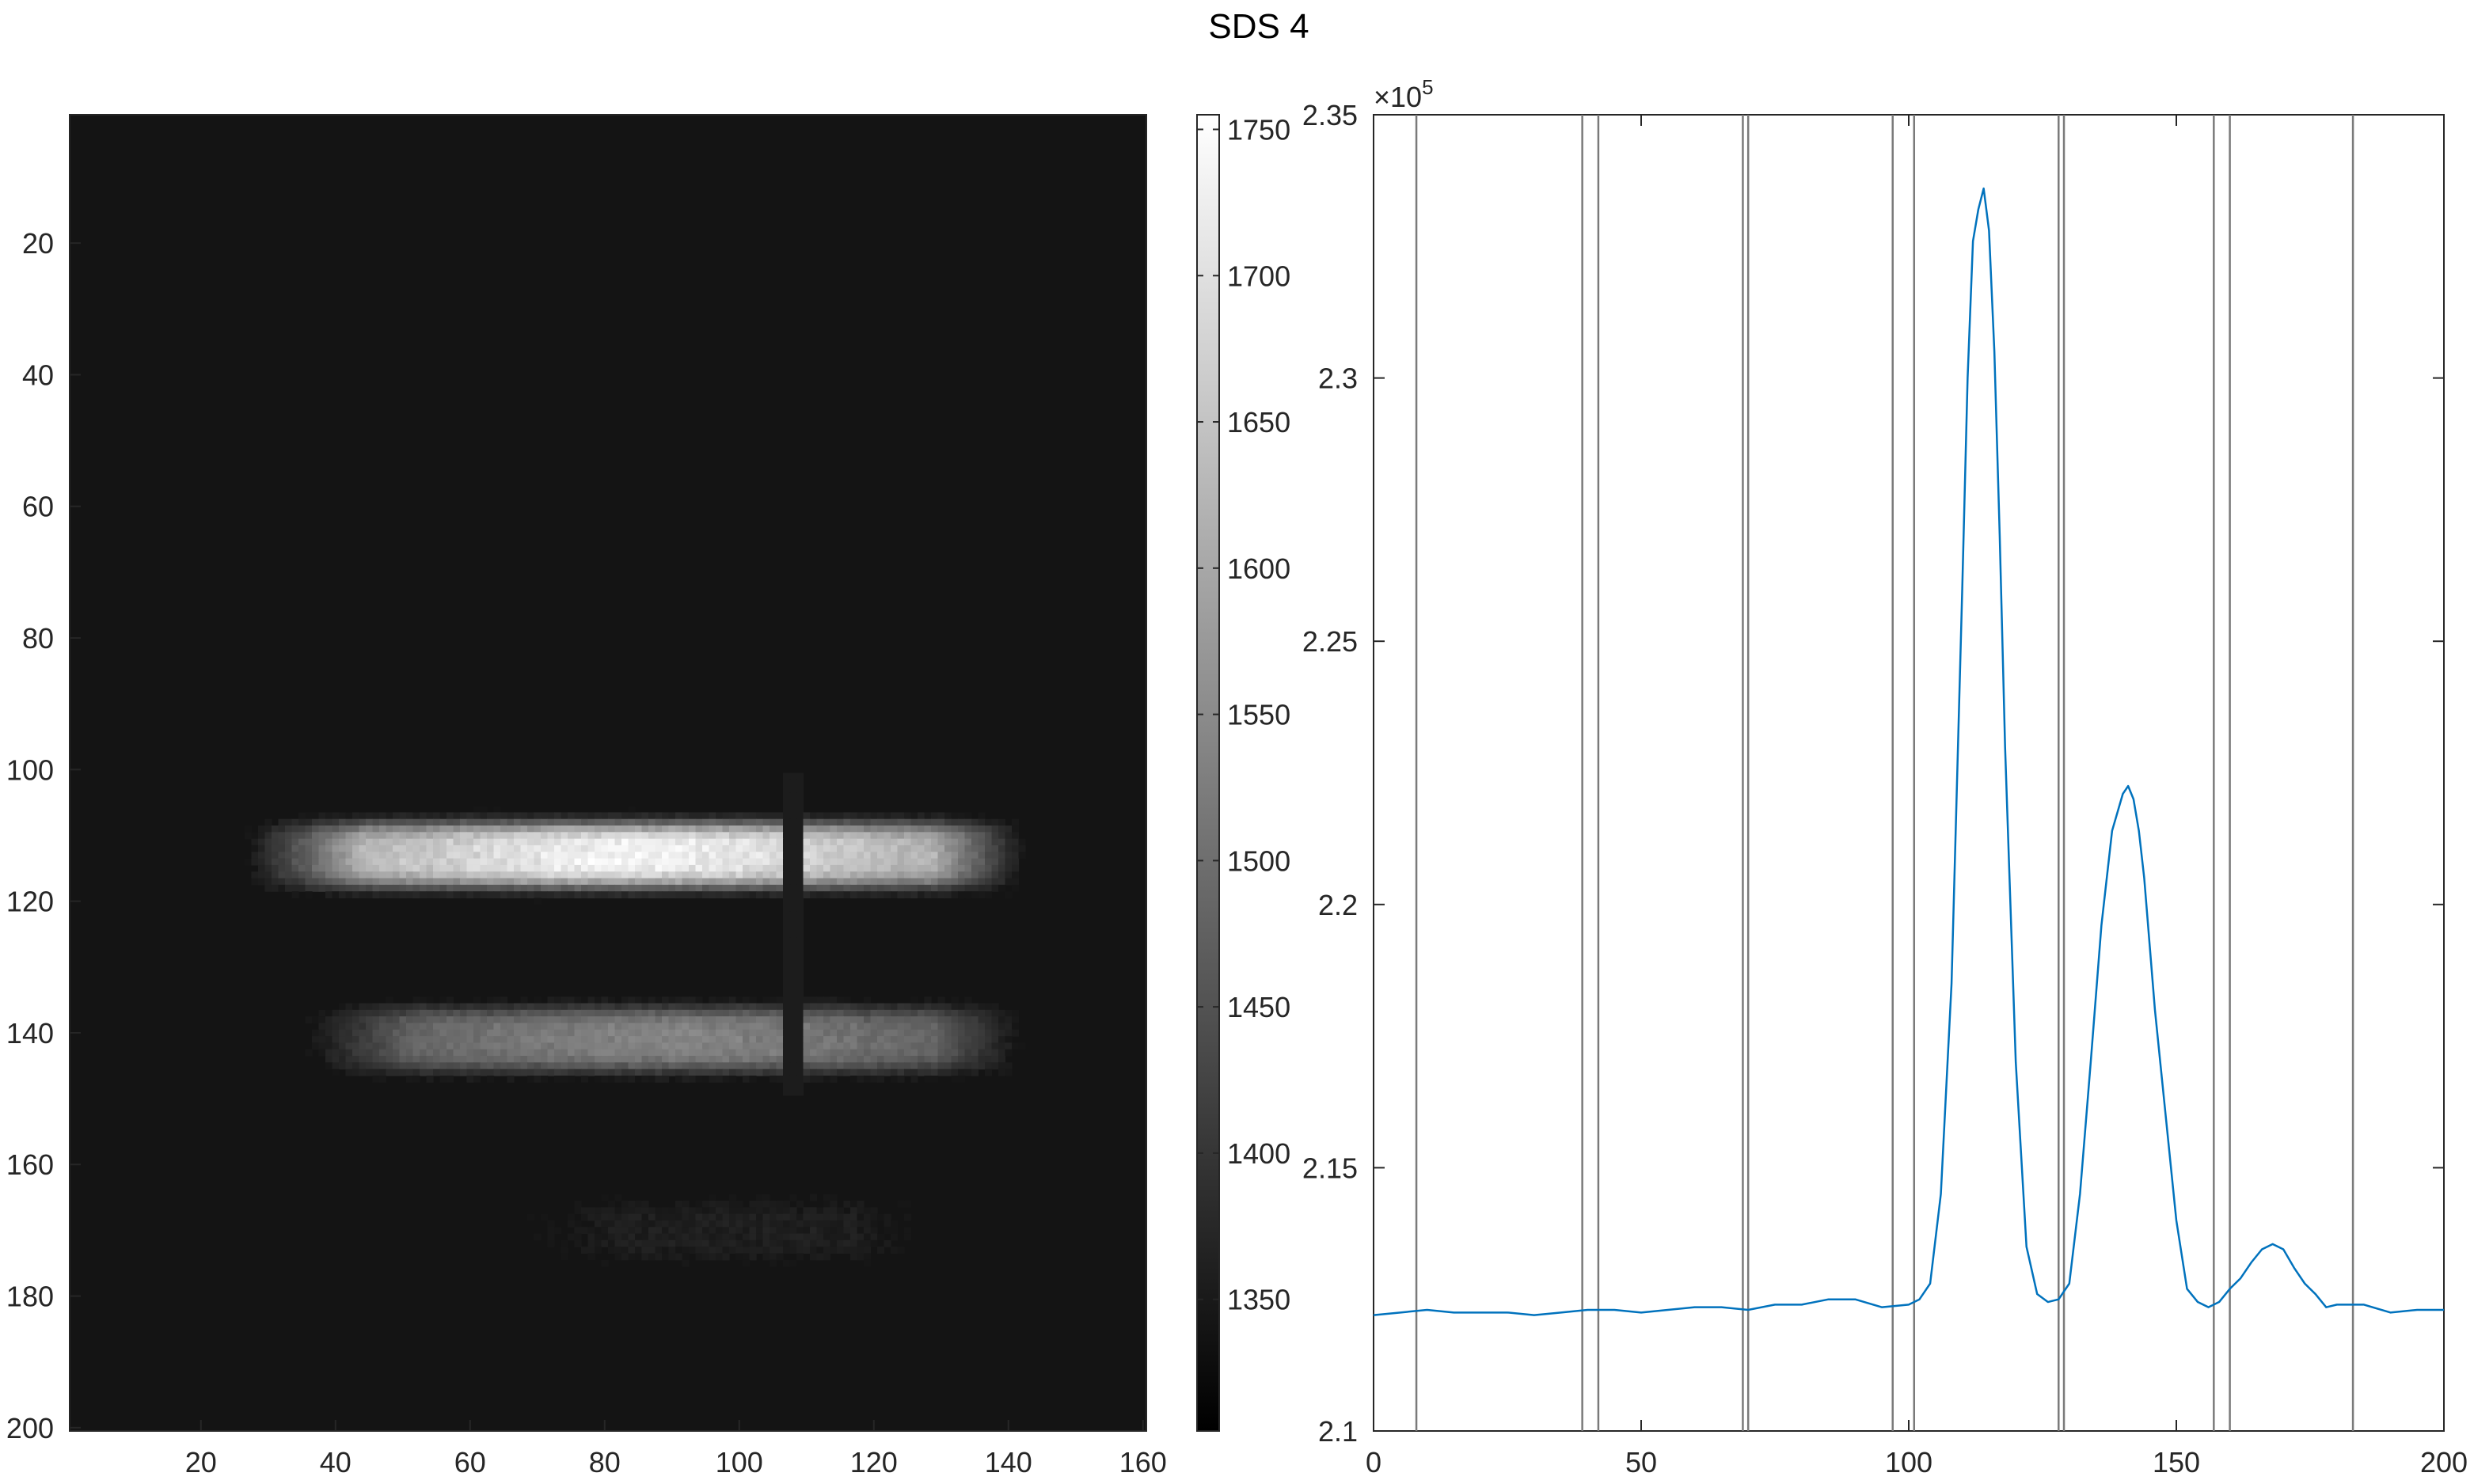 Image resolution: width=2474 pixels, height=1484 pixels. I want to click on colorbar-tick-label: 1450, so click(1258, 1007).